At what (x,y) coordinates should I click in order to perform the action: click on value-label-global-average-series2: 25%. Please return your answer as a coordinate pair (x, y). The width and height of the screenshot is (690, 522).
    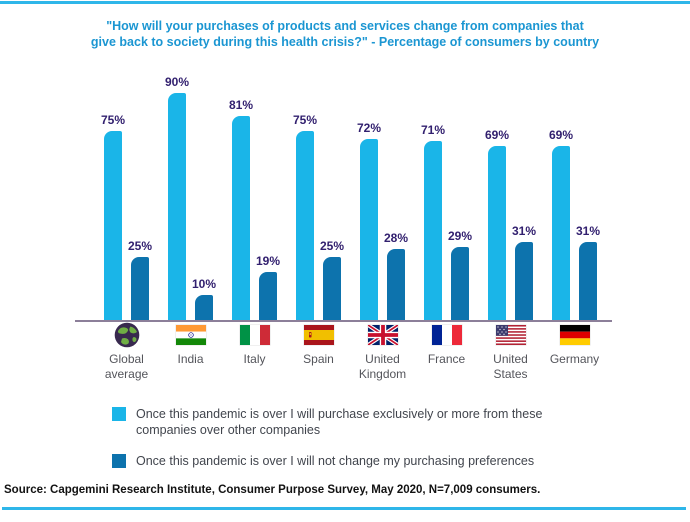
    Looking at the image, I should click on (140, 246).